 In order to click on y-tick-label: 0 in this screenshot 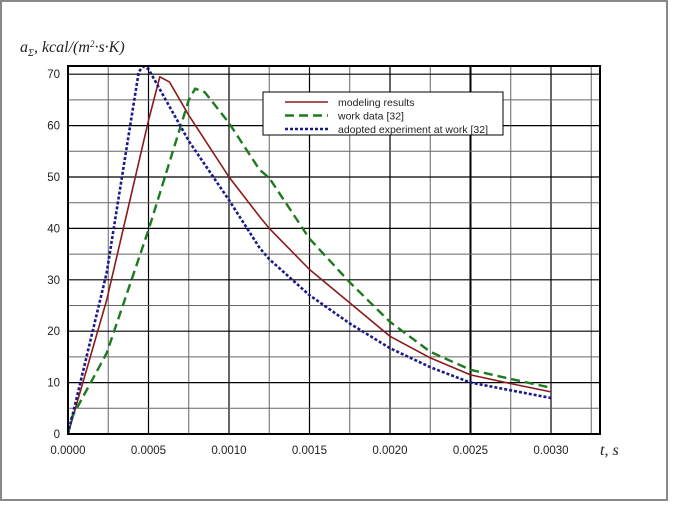, I will do `click(57, 435)`.